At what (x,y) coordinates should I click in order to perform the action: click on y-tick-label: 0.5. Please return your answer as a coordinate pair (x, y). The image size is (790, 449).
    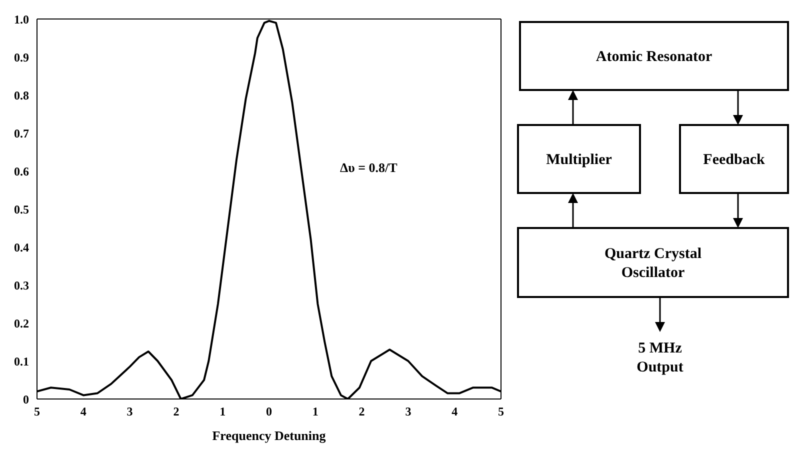
    Looking at the image, I should click on (21, 209).